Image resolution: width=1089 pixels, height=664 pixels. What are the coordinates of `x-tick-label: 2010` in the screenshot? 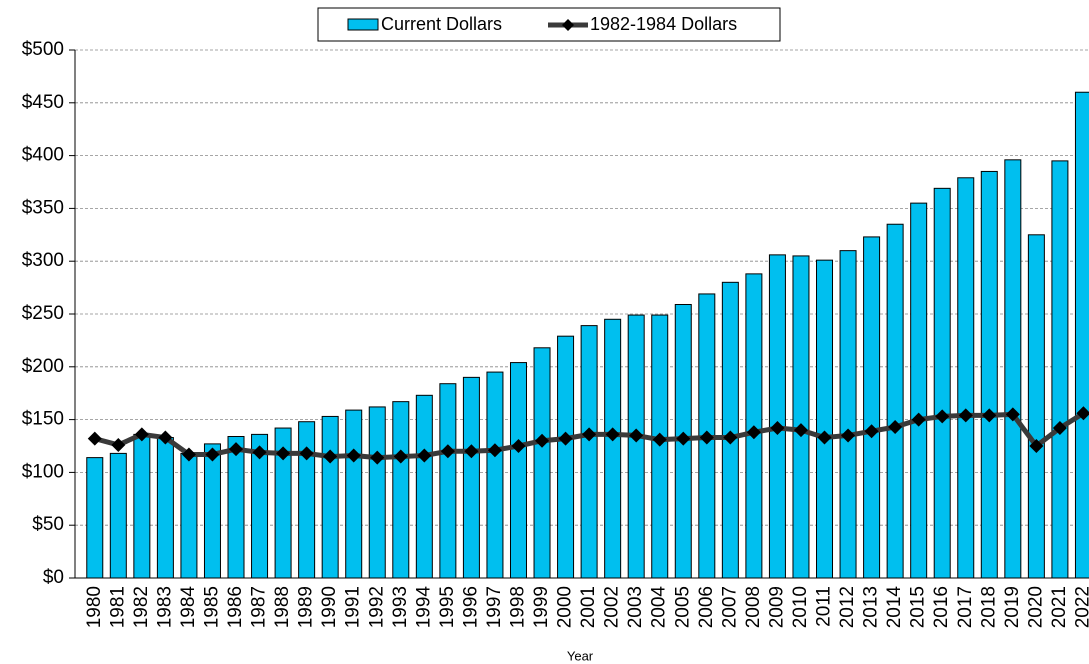 It's located at (800, 607).